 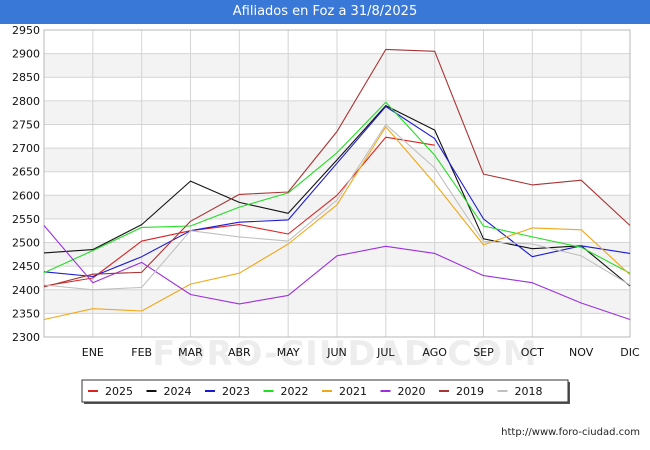 I want to click on x-tick-label: JUN, so click(x=336, y=352).